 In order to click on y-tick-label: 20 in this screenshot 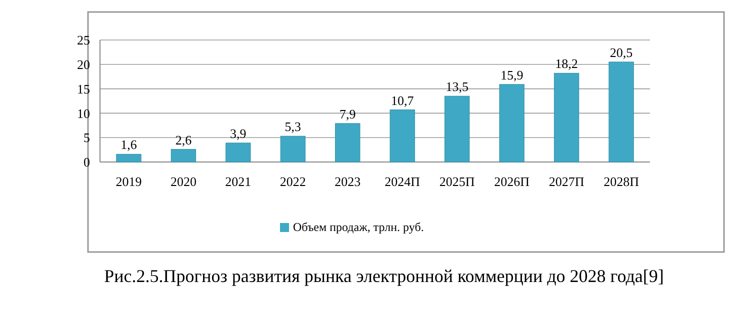, I will do `click(83, 64)`.